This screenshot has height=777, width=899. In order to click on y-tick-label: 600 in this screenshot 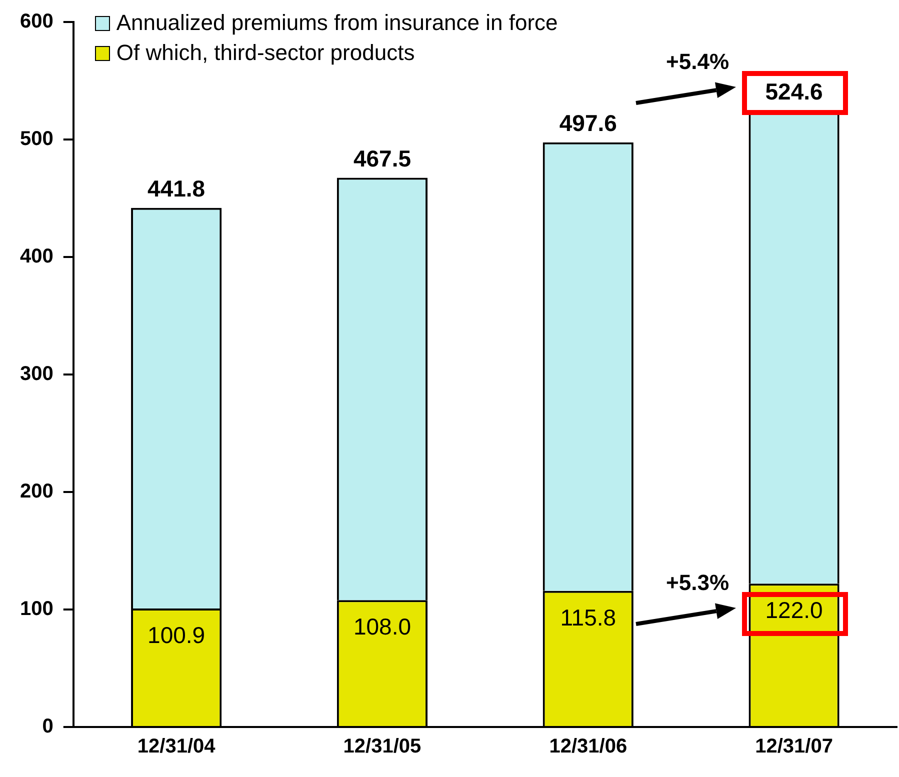, I will do `click(37, 21)`.